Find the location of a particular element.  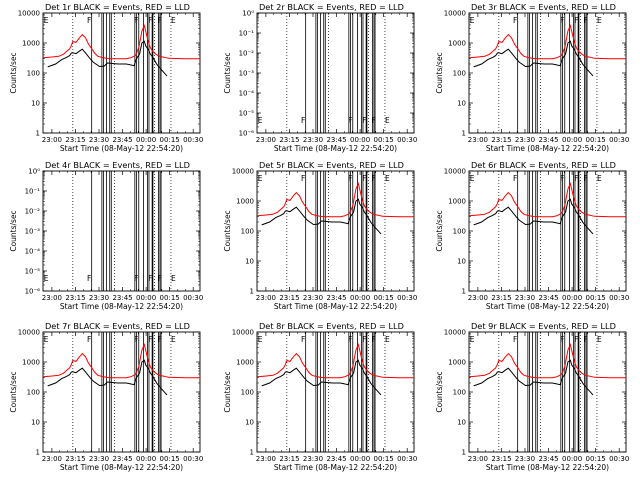

y-tick-label: 1000 is located at coordinates (457, 44).